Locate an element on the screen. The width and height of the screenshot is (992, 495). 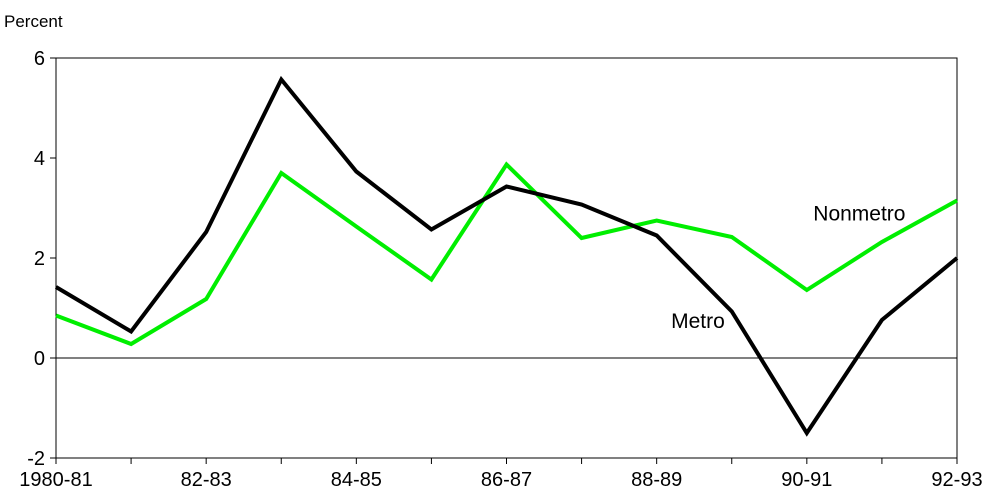
y-tick-label: -2 is located at coordinates (36, 459).